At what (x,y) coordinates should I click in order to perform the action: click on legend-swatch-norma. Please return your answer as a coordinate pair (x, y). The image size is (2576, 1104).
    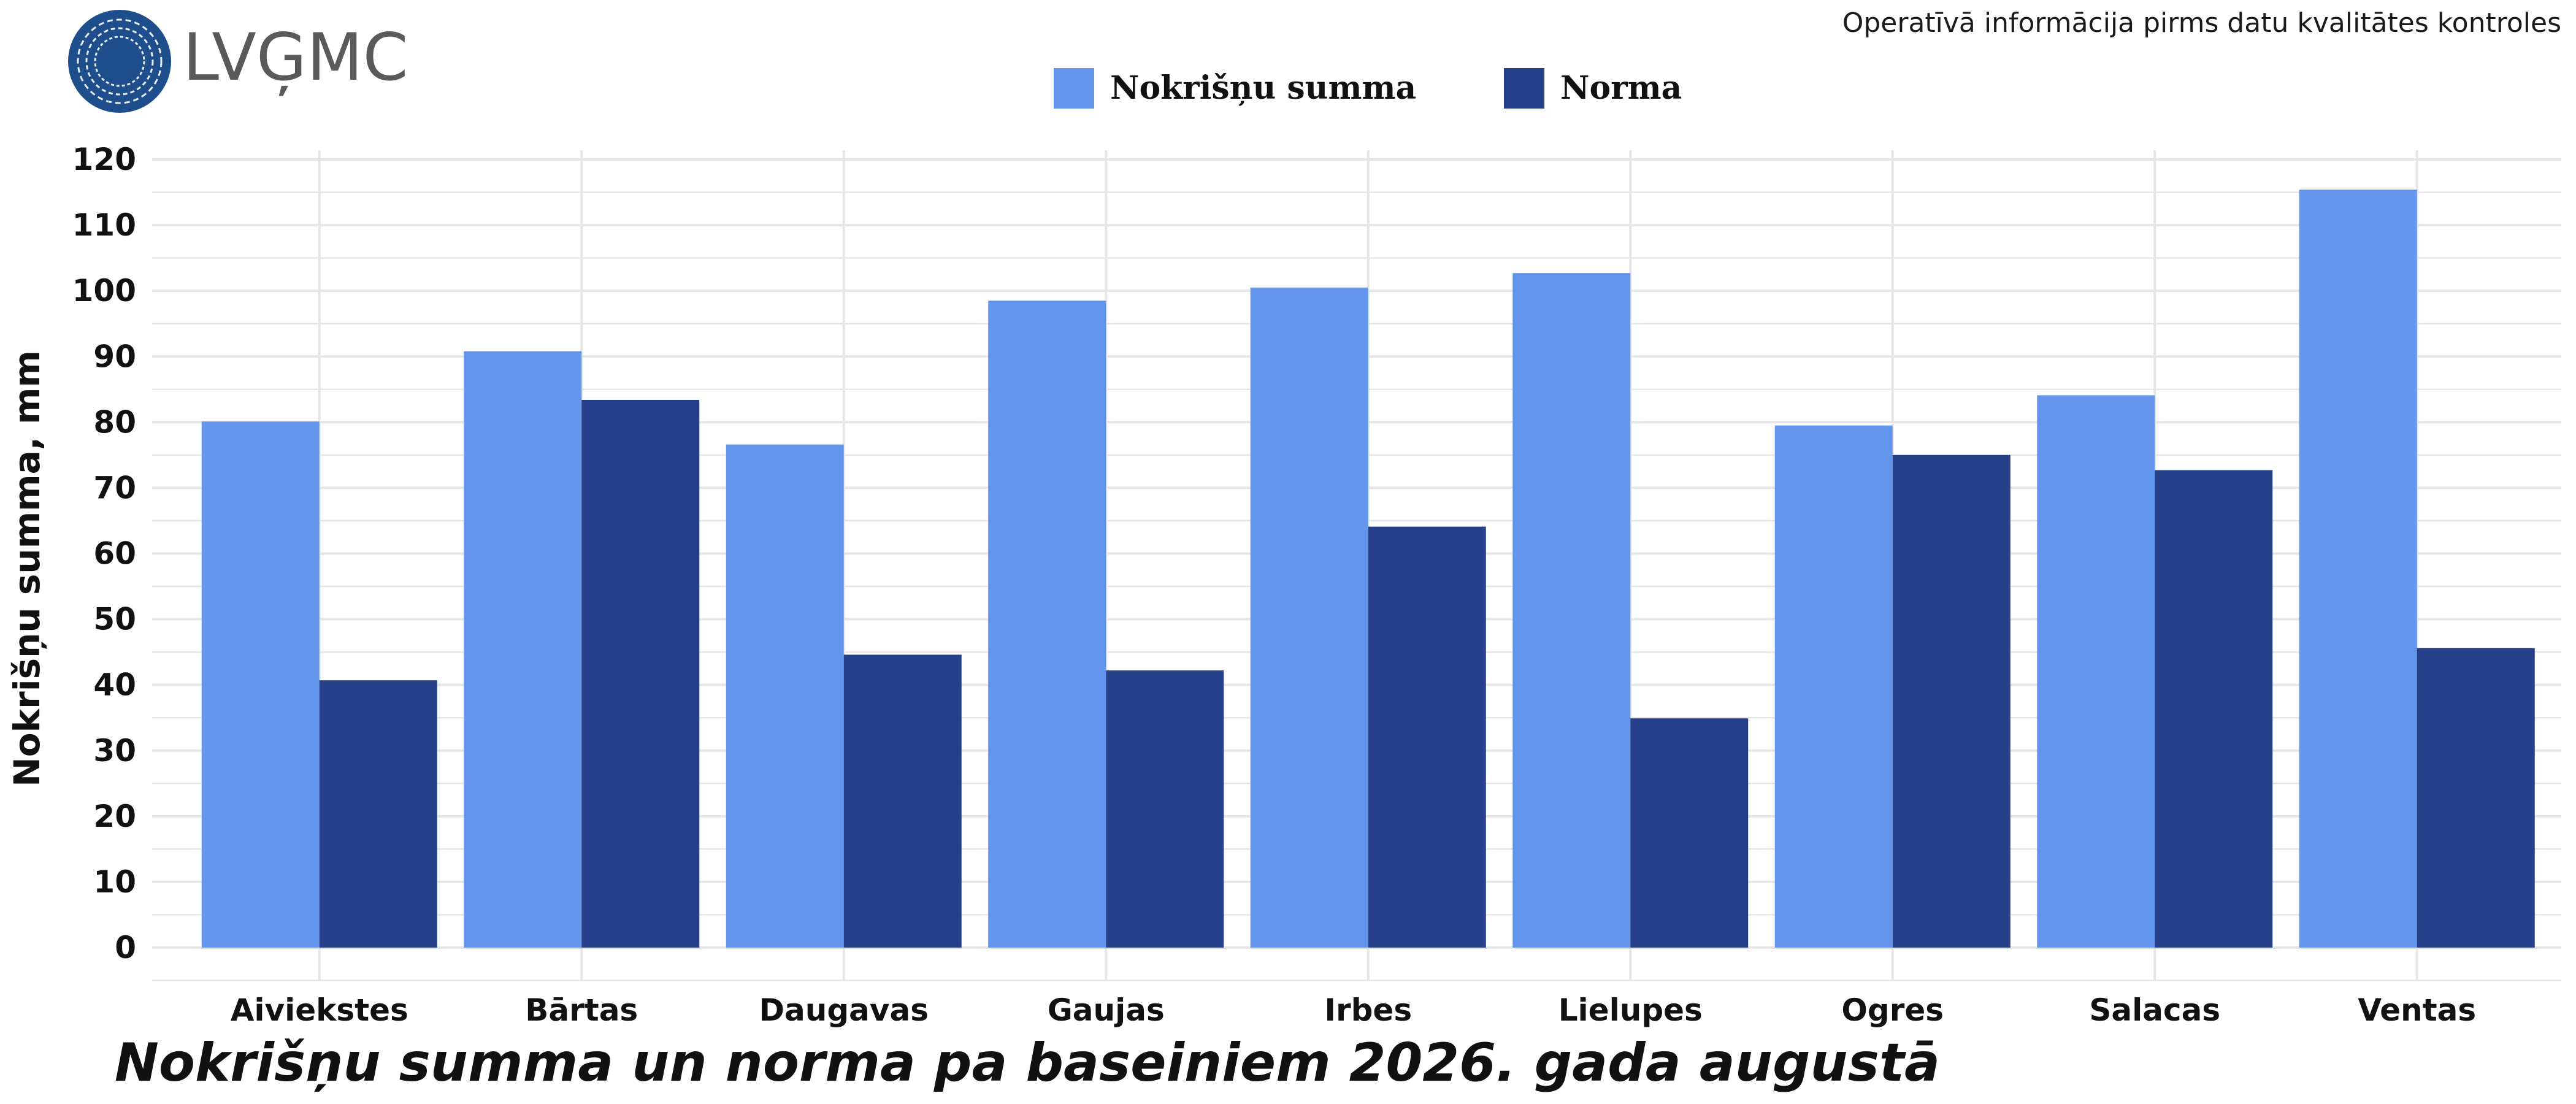
    Looking at the image, I should click on (1524, 88).